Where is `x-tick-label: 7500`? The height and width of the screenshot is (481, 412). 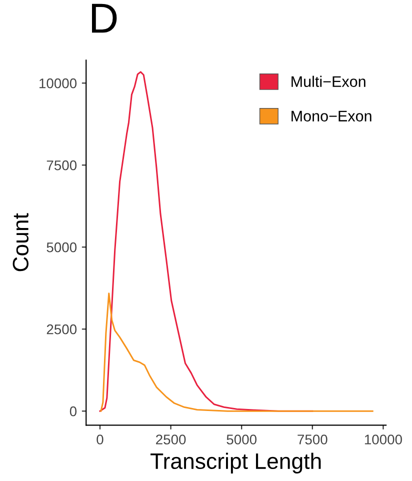
x-tick-label: 7500 is located at coordinates (313, 439).